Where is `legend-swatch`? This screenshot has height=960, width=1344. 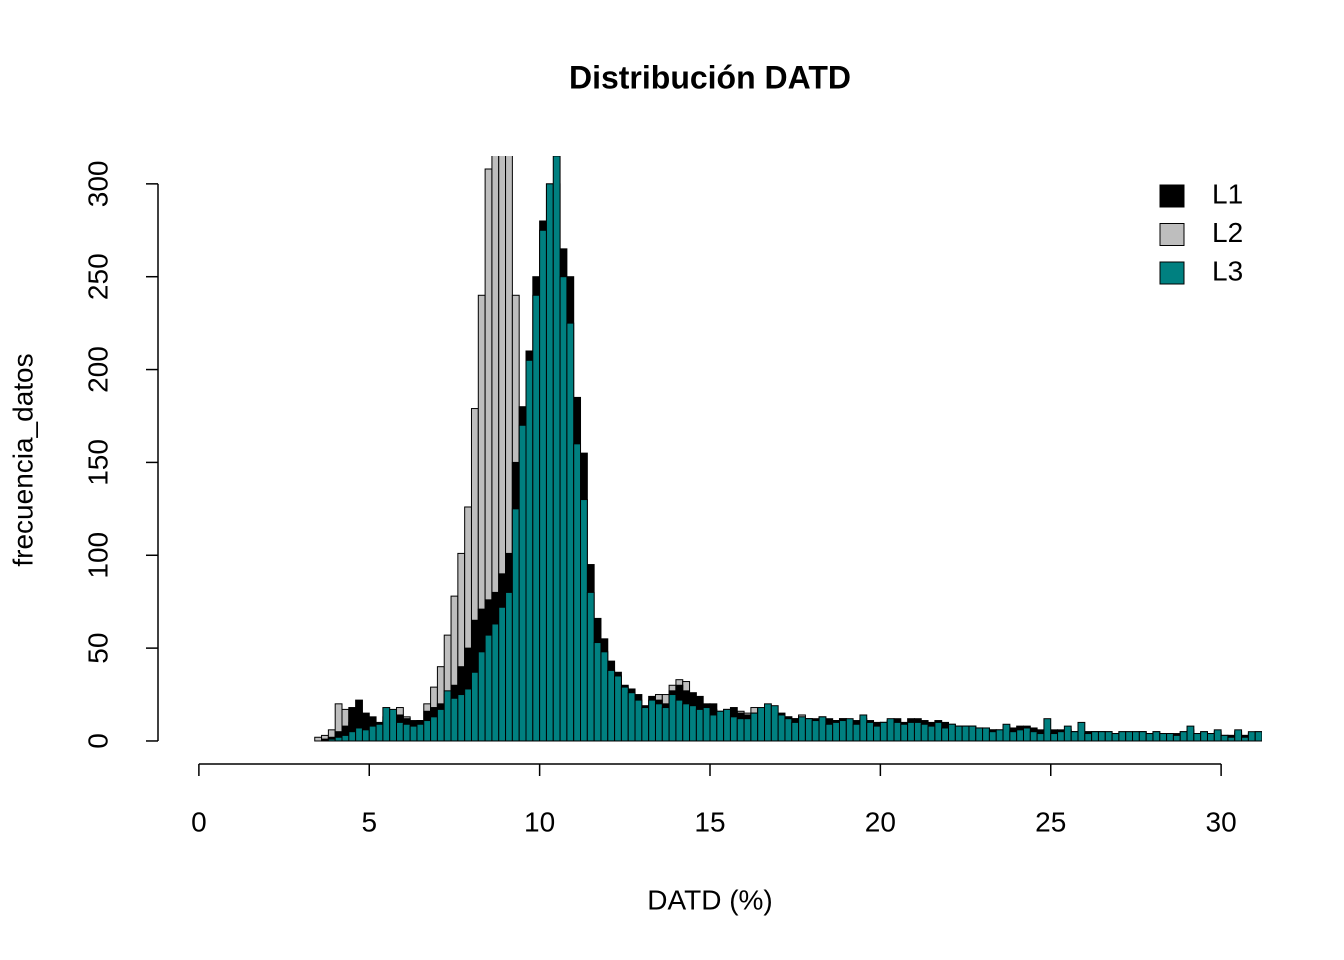
legend-swatch is located at coordinates (1172, 196).